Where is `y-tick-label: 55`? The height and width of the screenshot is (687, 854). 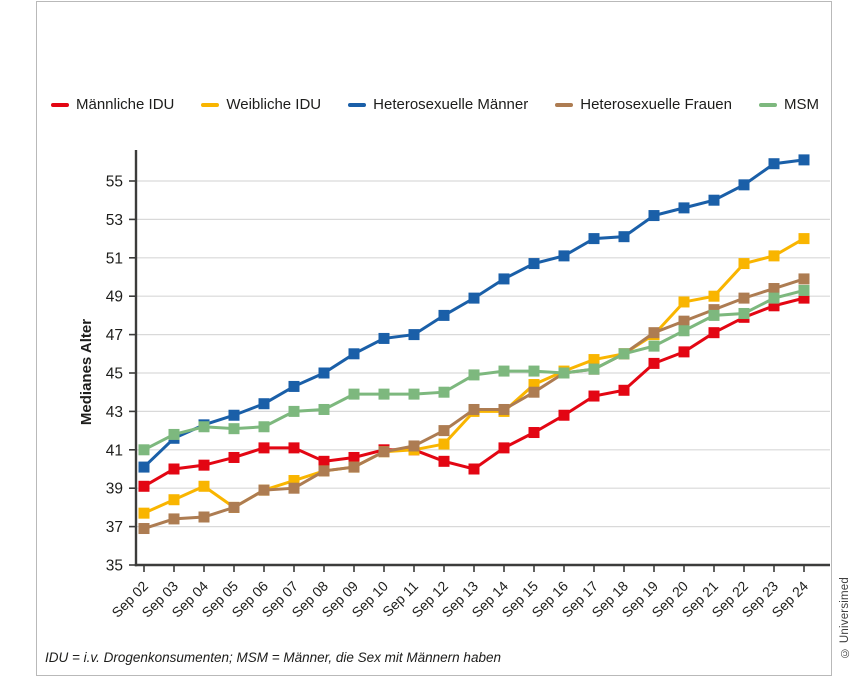 y-tick-label: 55 is located at coordinates (114, 182).